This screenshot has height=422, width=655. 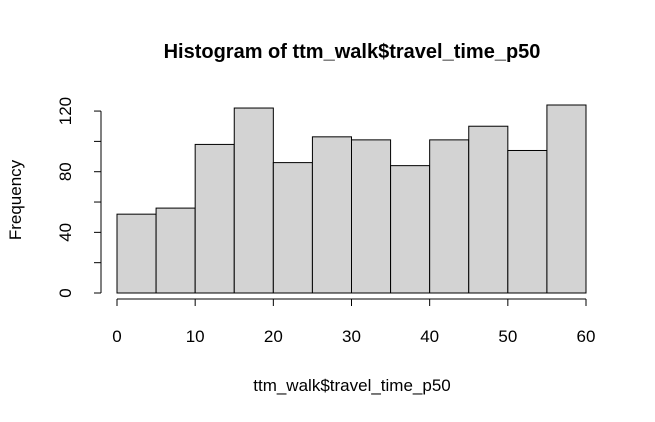 What do you see at coordinates (273, 336) in the screenshot?
I see `x-tick-label: 20` at bounding box center [273, 336].